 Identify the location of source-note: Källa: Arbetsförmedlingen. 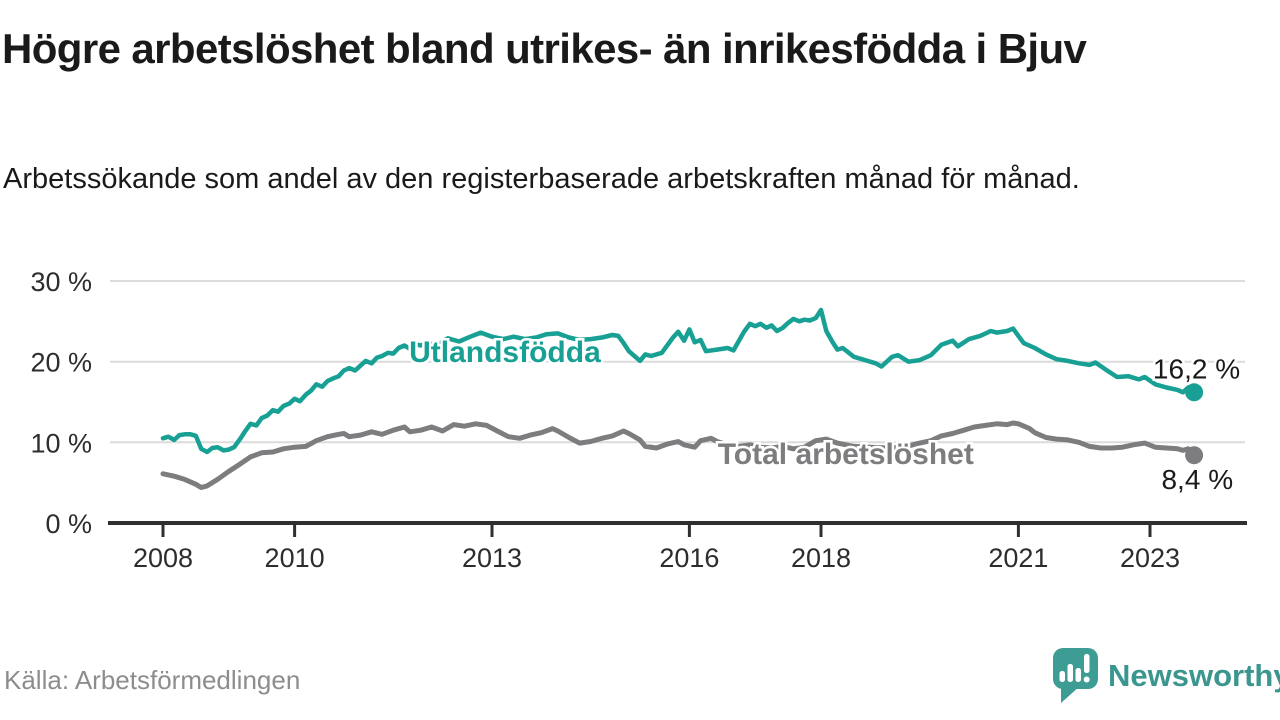
(152, 680).